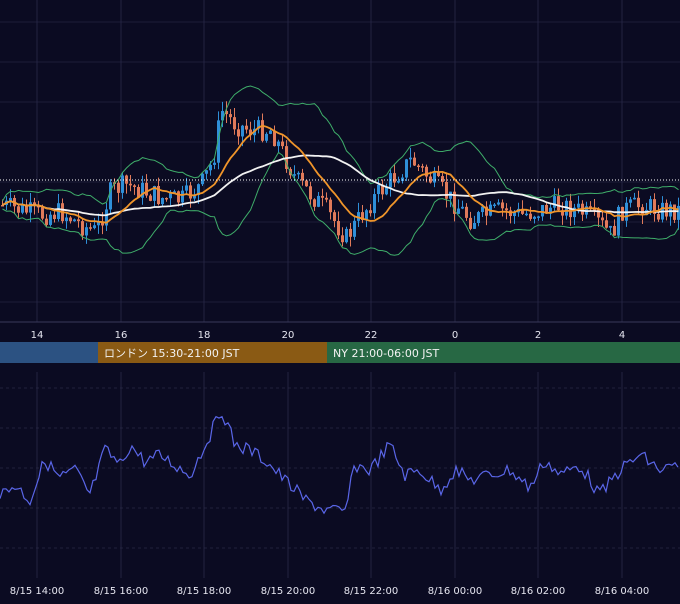 The image size is (680, 604). I want to click on oscillator-x-tick-label: 8/15 22:00, so click(371, 591).